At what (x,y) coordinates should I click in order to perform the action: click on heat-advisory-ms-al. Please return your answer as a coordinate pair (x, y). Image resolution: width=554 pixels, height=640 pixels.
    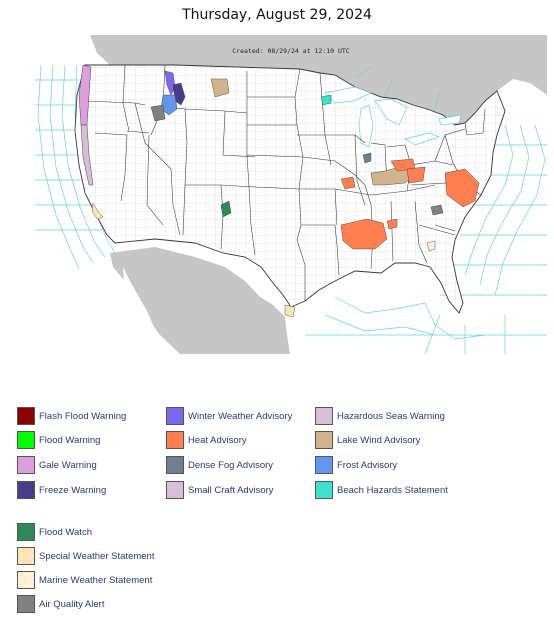
    Looking at the image, I should click on (364, 234).